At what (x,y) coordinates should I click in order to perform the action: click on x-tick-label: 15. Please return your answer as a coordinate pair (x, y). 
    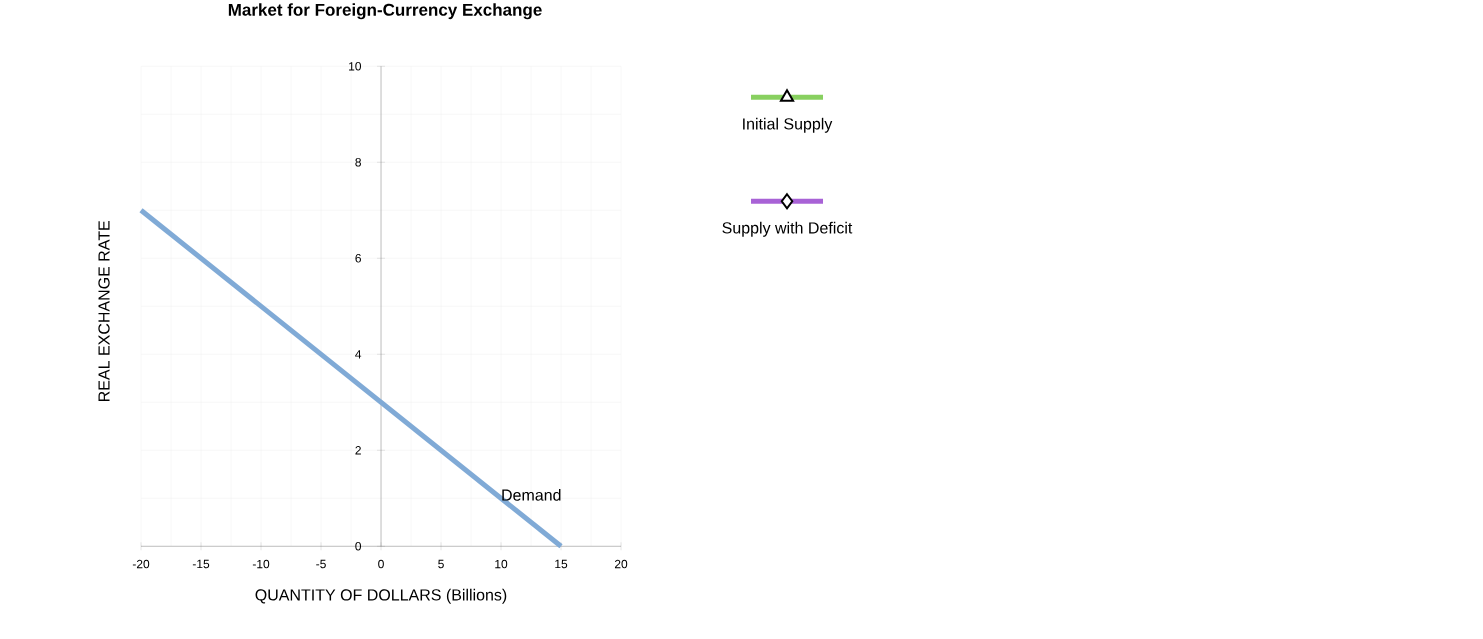
    Looking at the image, I should click on (561, 564).